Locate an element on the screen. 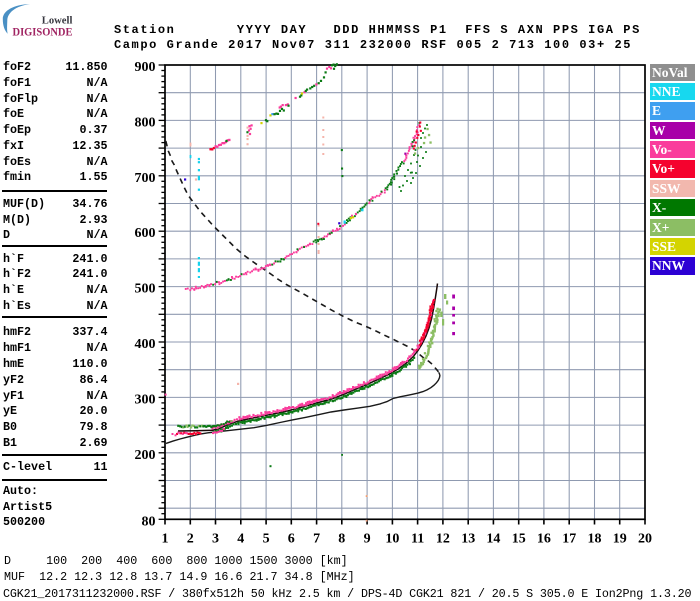  svg-text: 2 is located at coordinates (190, 538).